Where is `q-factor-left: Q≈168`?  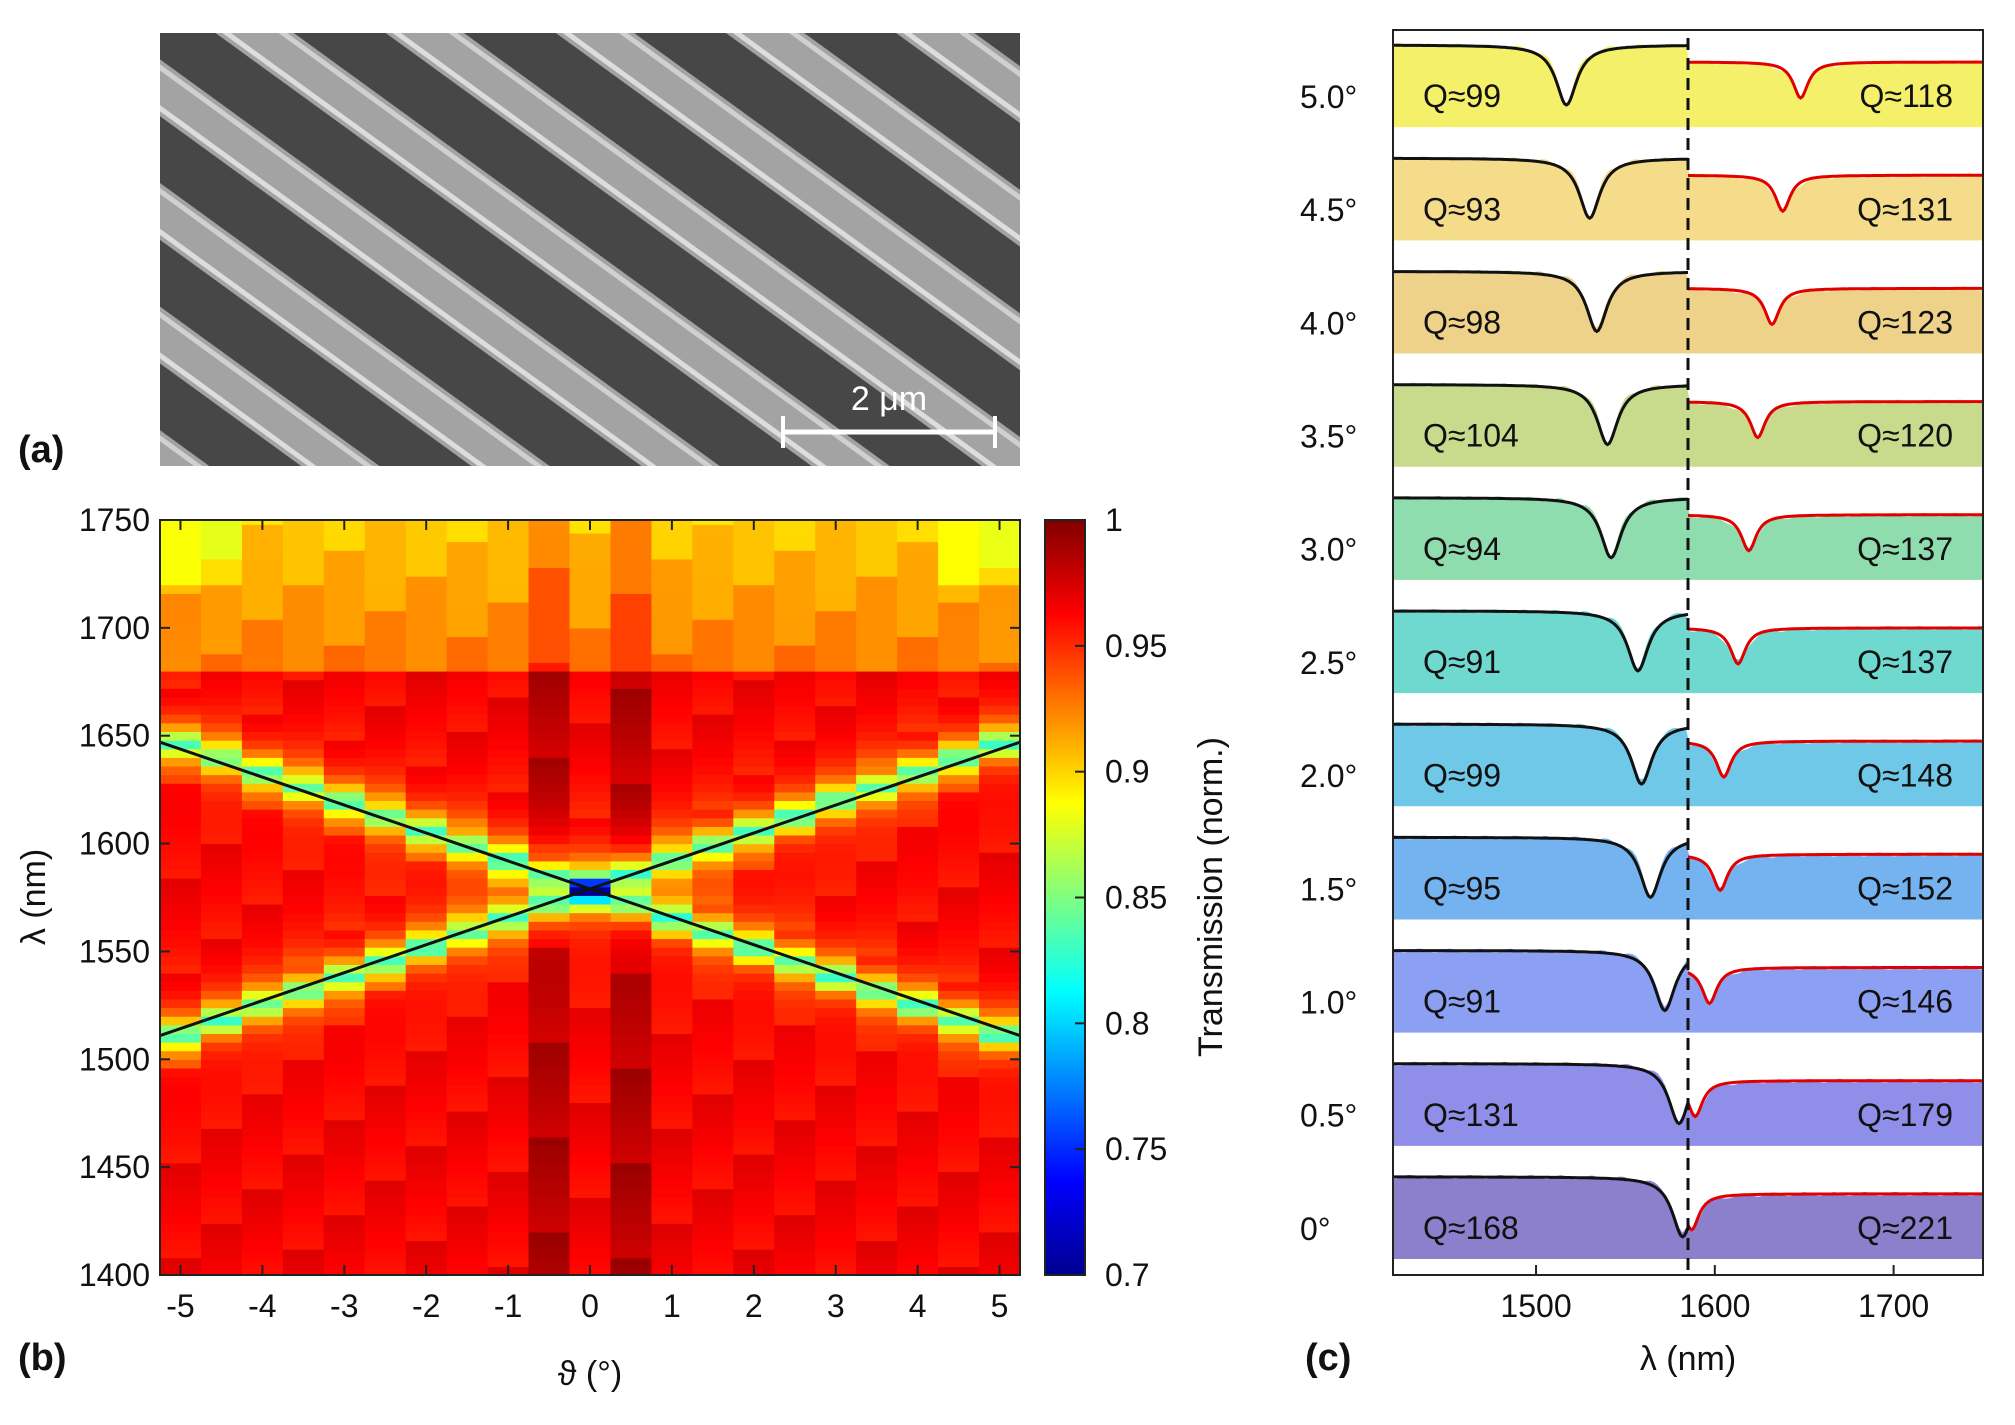 q-factor-left: Q≈168 is located at coordinates (1471, 1228).